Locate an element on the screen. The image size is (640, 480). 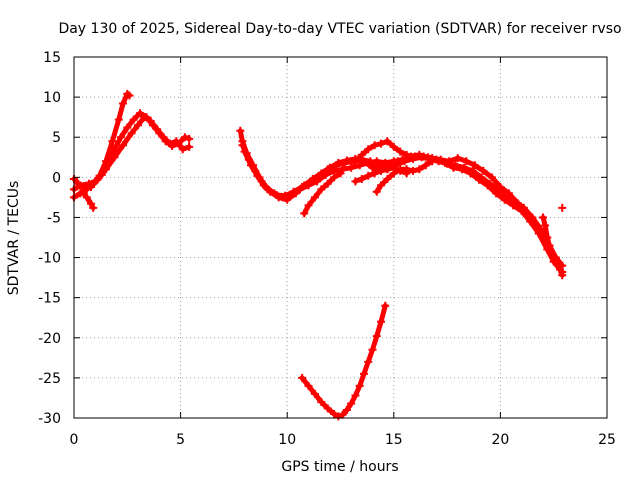
y-tick-labels: -30 -25 -20 -15 -10 -5 0 5 10 15 is located at coordinates (49, 238).